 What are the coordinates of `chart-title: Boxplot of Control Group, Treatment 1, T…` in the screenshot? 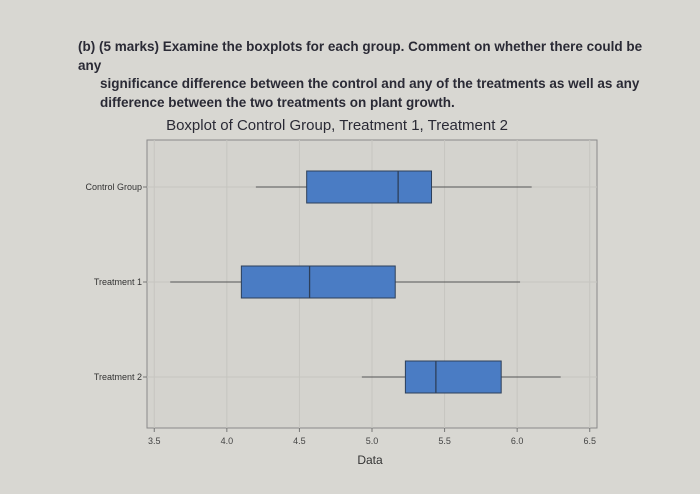 It's located at (337, 125).